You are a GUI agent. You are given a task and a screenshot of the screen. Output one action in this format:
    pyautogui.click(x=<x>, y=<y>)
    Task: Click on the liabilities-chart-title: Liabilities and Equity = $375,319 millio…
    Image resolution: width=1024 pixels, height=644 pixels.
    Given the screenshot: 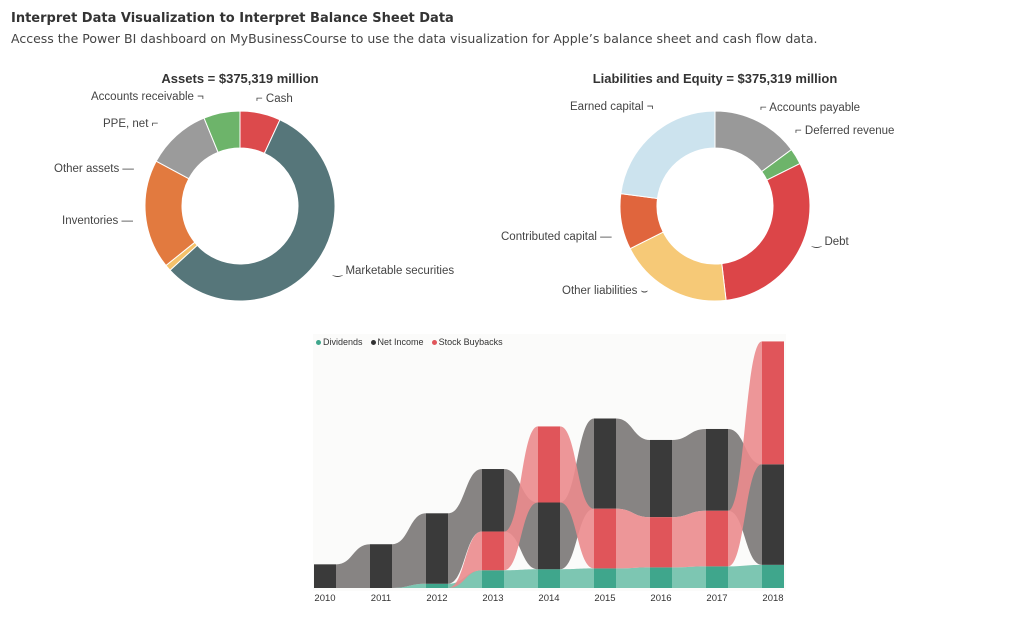 What is the action you would take?
    pyautogui.click(x=715, y=78)
    